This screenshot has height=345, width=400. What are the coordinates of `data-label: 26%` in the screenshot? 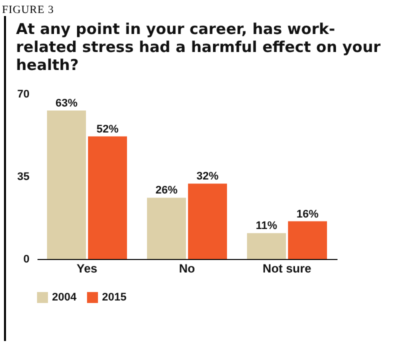 It's located at (166, 190).